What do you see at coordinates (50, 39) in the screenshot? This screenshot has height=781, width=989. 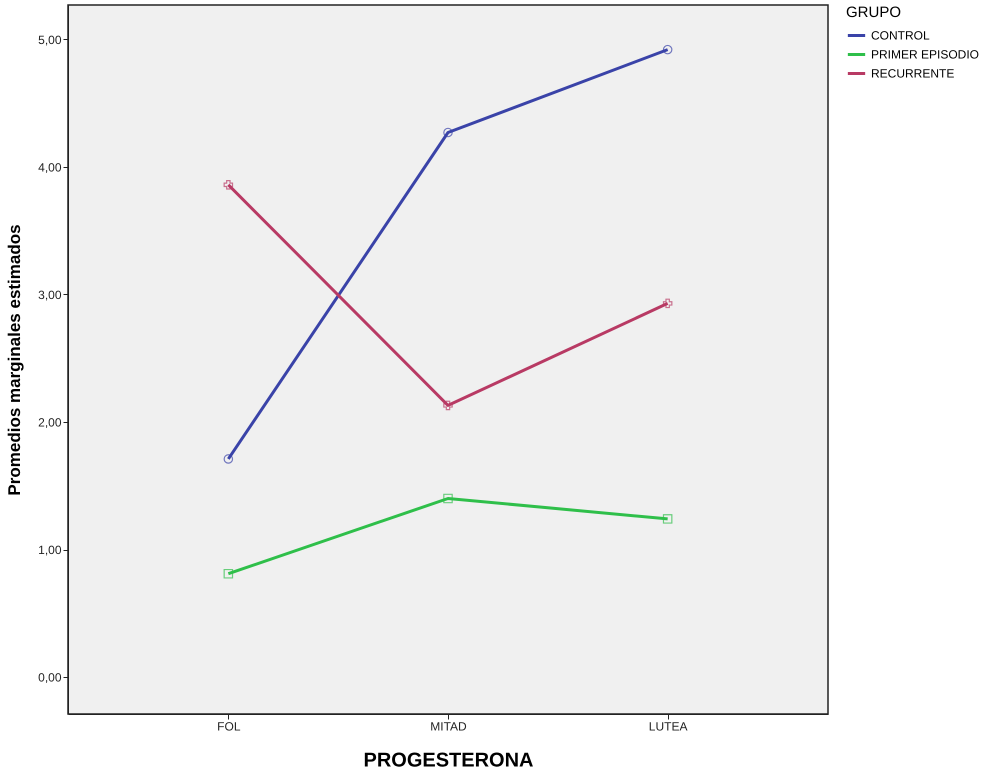 I see `y-tick-label: 5,00` at bounding box center [50, 39].